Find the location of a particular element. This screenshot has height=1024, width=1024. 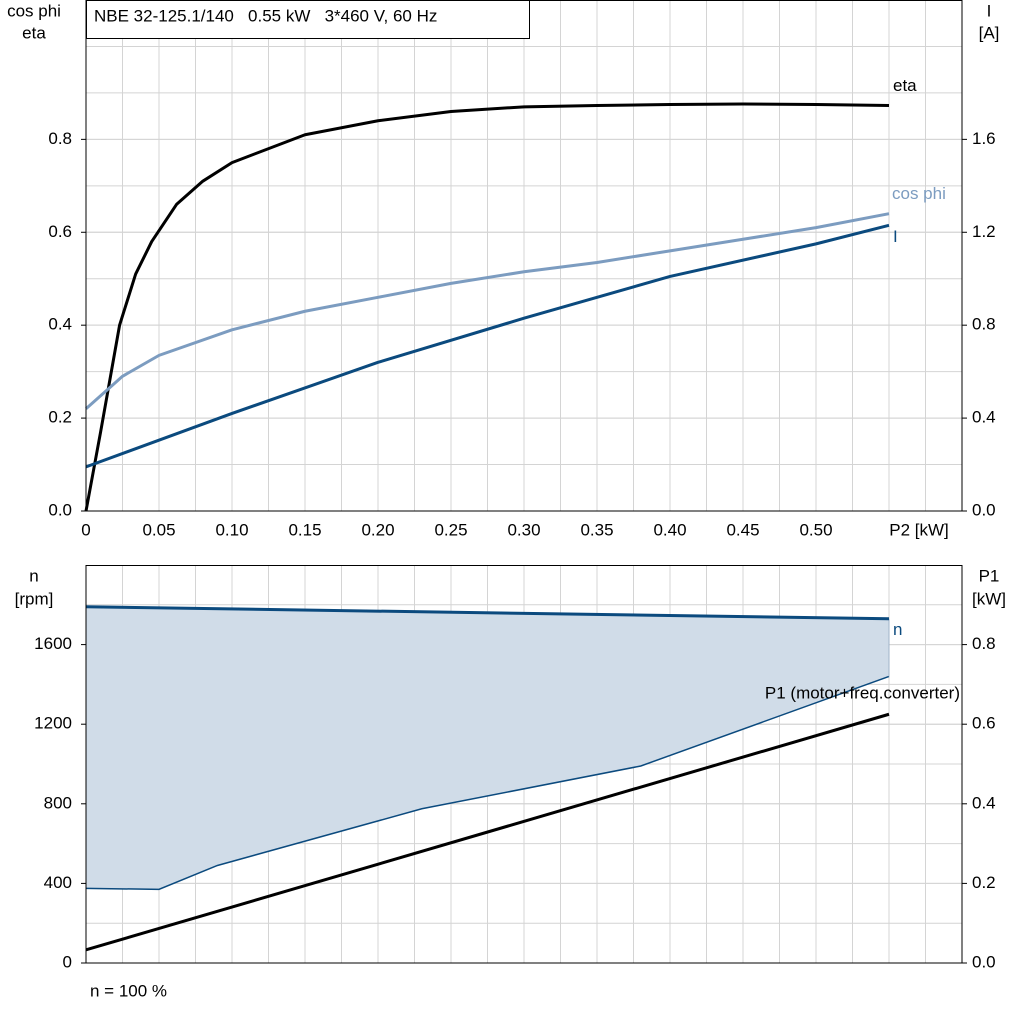

y-axis-title: n is located at coordinates (33, 575).